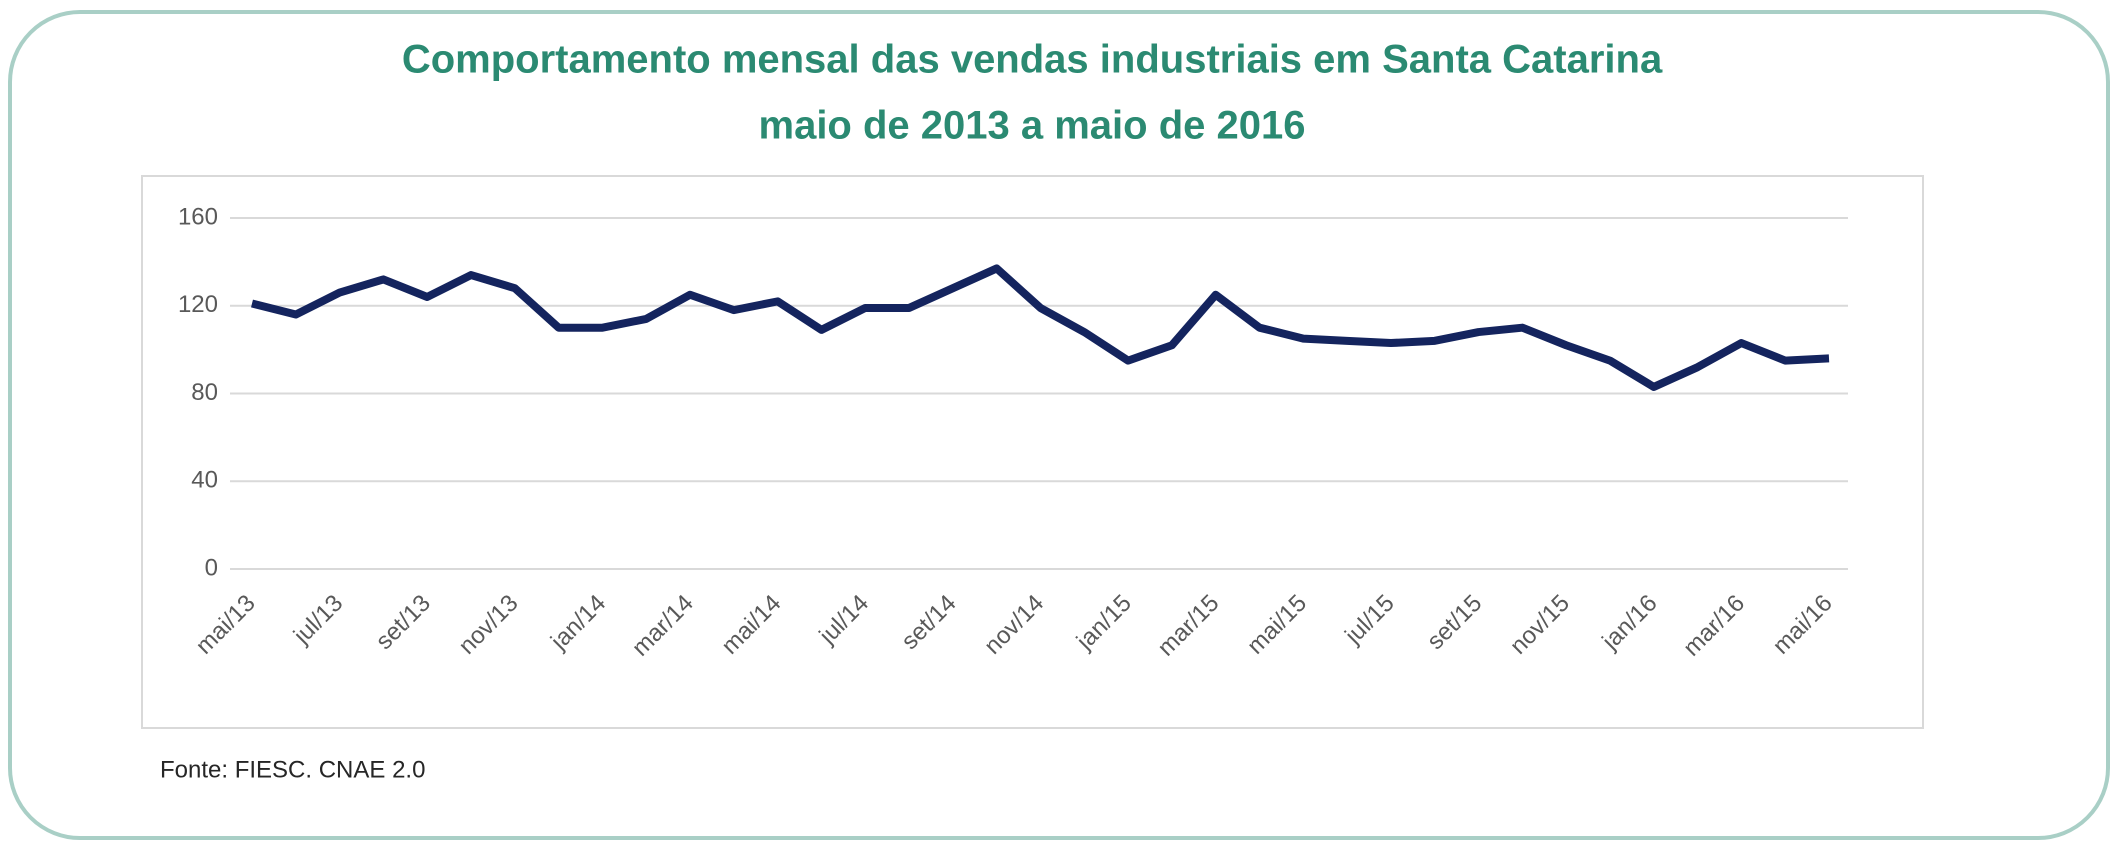  What do you see at coordinates (211, 567) in the screenshot?
I see `y-tick-label: 0` at bounding box center [211, 567].